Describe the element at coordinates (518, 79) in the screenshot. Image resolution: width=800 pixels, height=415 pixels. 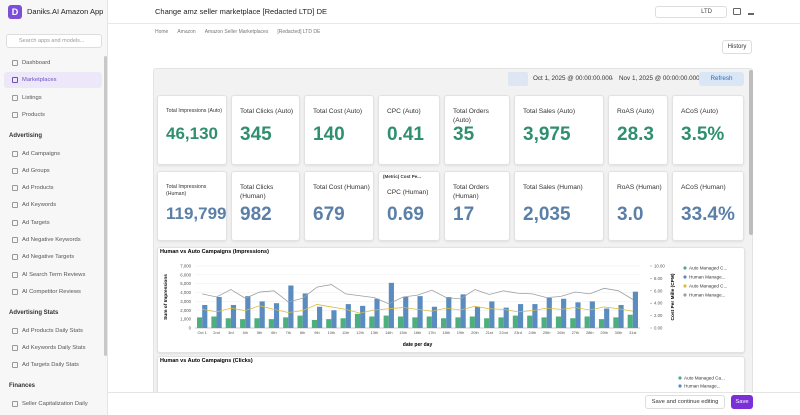
I see `calendar-button` at that location.